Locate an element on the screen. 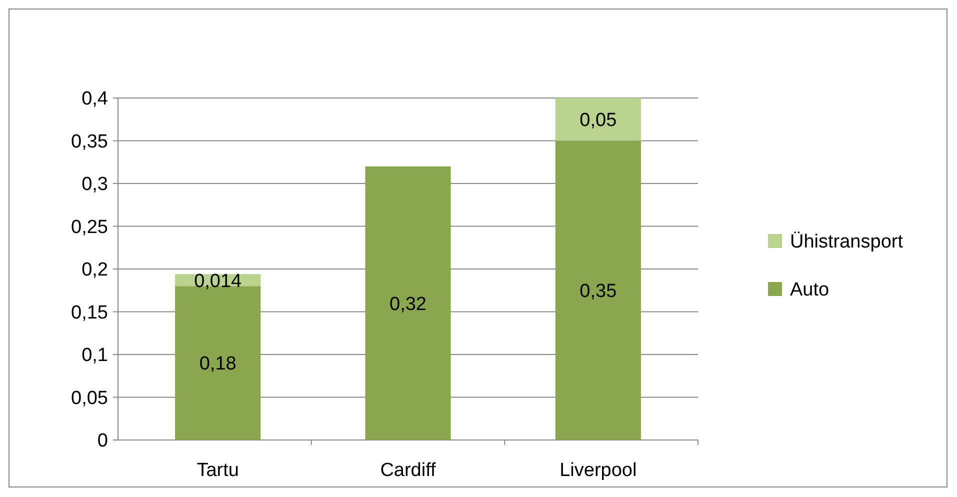 Image resolution: width=957 pixels, height=497 pixels. data-label: 0,32 is located at coordinates (408, 304).